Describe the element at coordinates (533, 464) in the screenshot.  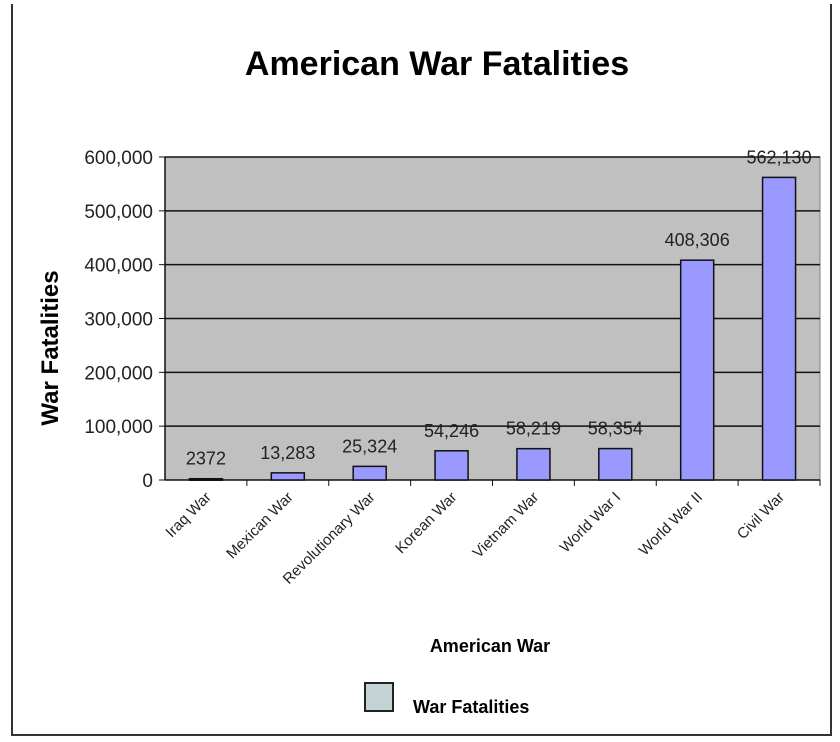
I see `bar-vietnam-war` at that location.